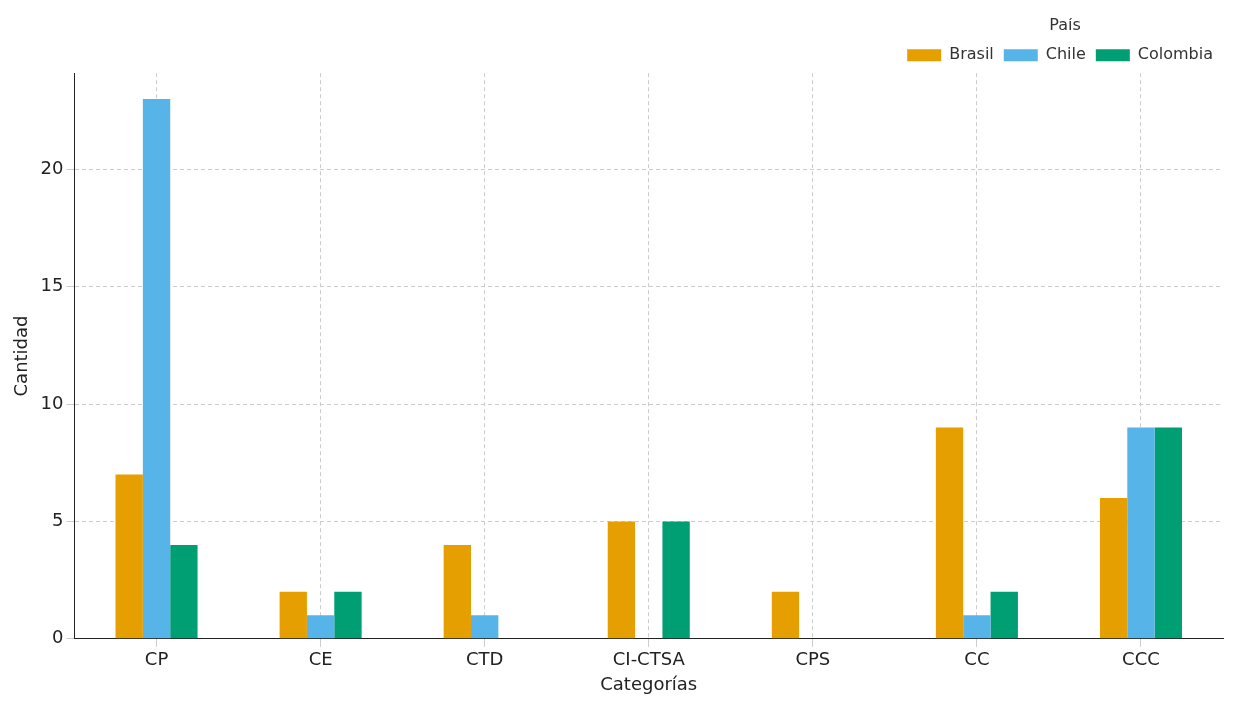 Image resolution: width=1238 pixels, height=704 pixels. Describe the element at coordinates (58, 637) in the screenshot. I see `y-tick-label: 0` at that location.